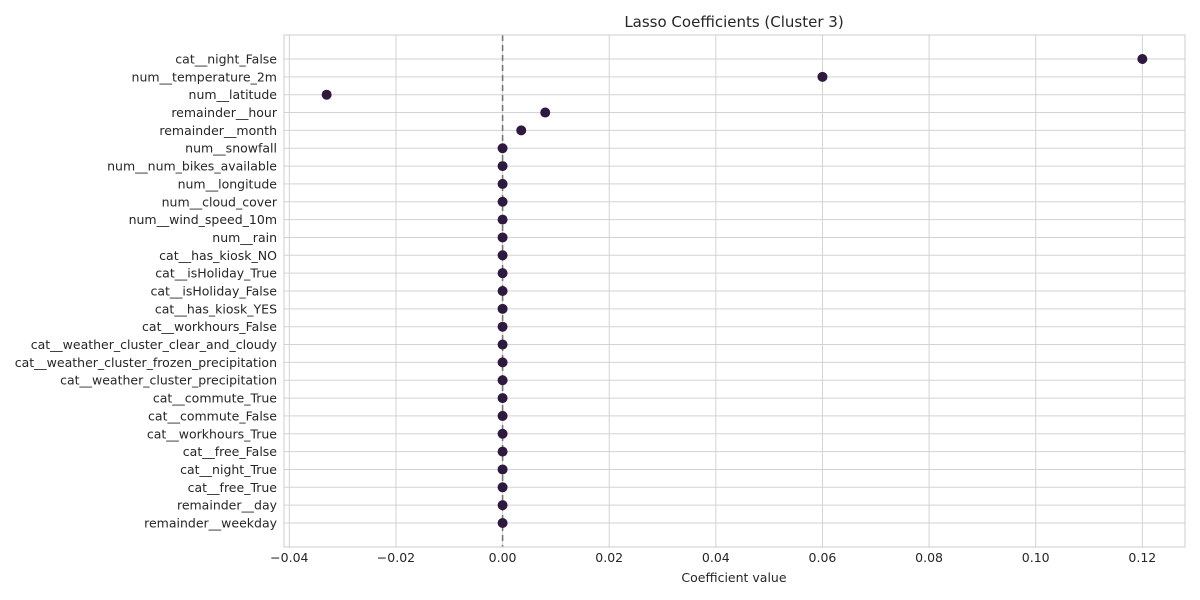 This screenshot has height=600, width=1200. I want to click on y-tick-label: num__temperature_2m, so click(204, 76).